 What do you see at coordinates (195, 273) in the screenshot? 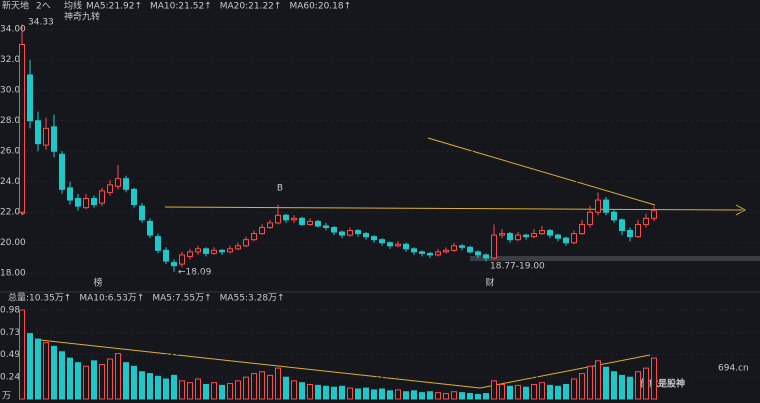
I see `low-label: ←18.09` at bounding box center [195, 273].